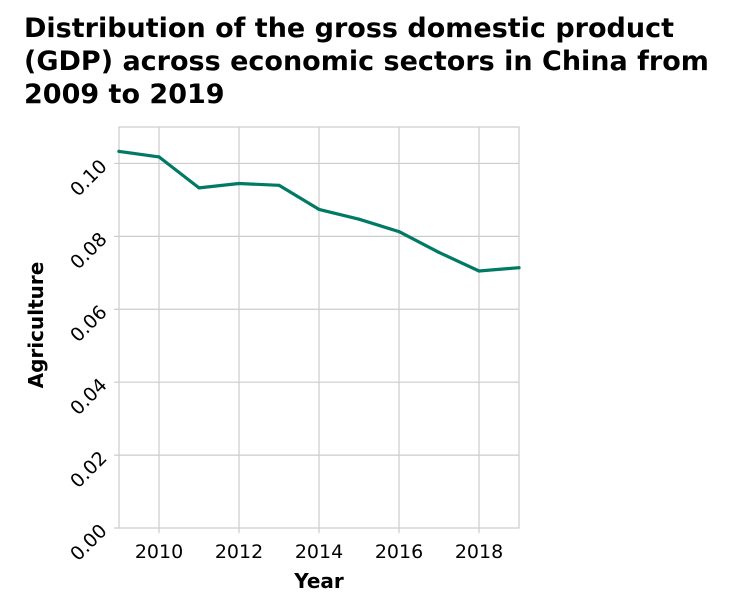  I want to click on y-axis-title: Agriculture, so click(36, 325).